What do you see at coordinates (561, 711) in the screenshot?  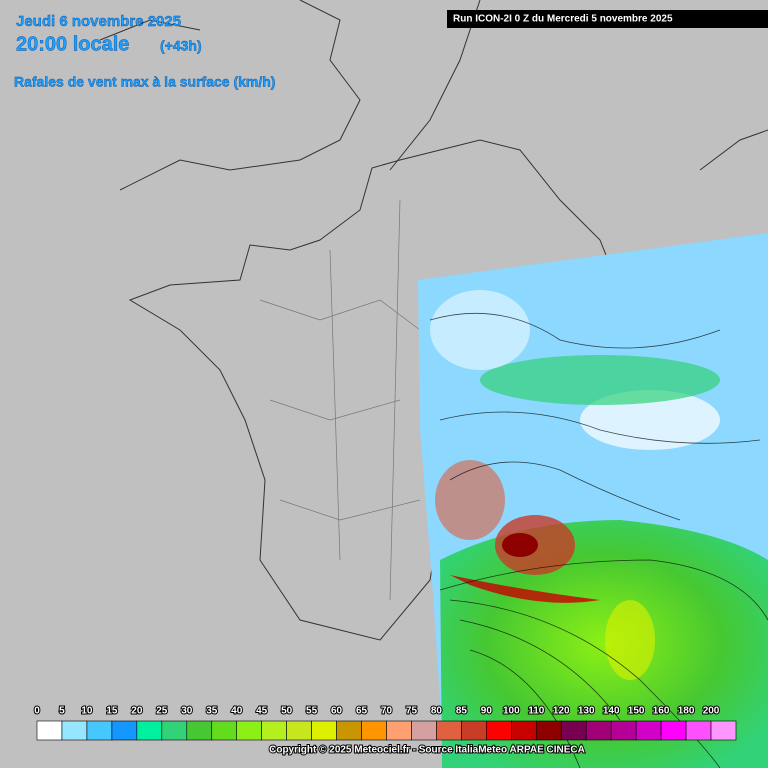 I see `legend-label: 120` at bounding box center [561, 711].